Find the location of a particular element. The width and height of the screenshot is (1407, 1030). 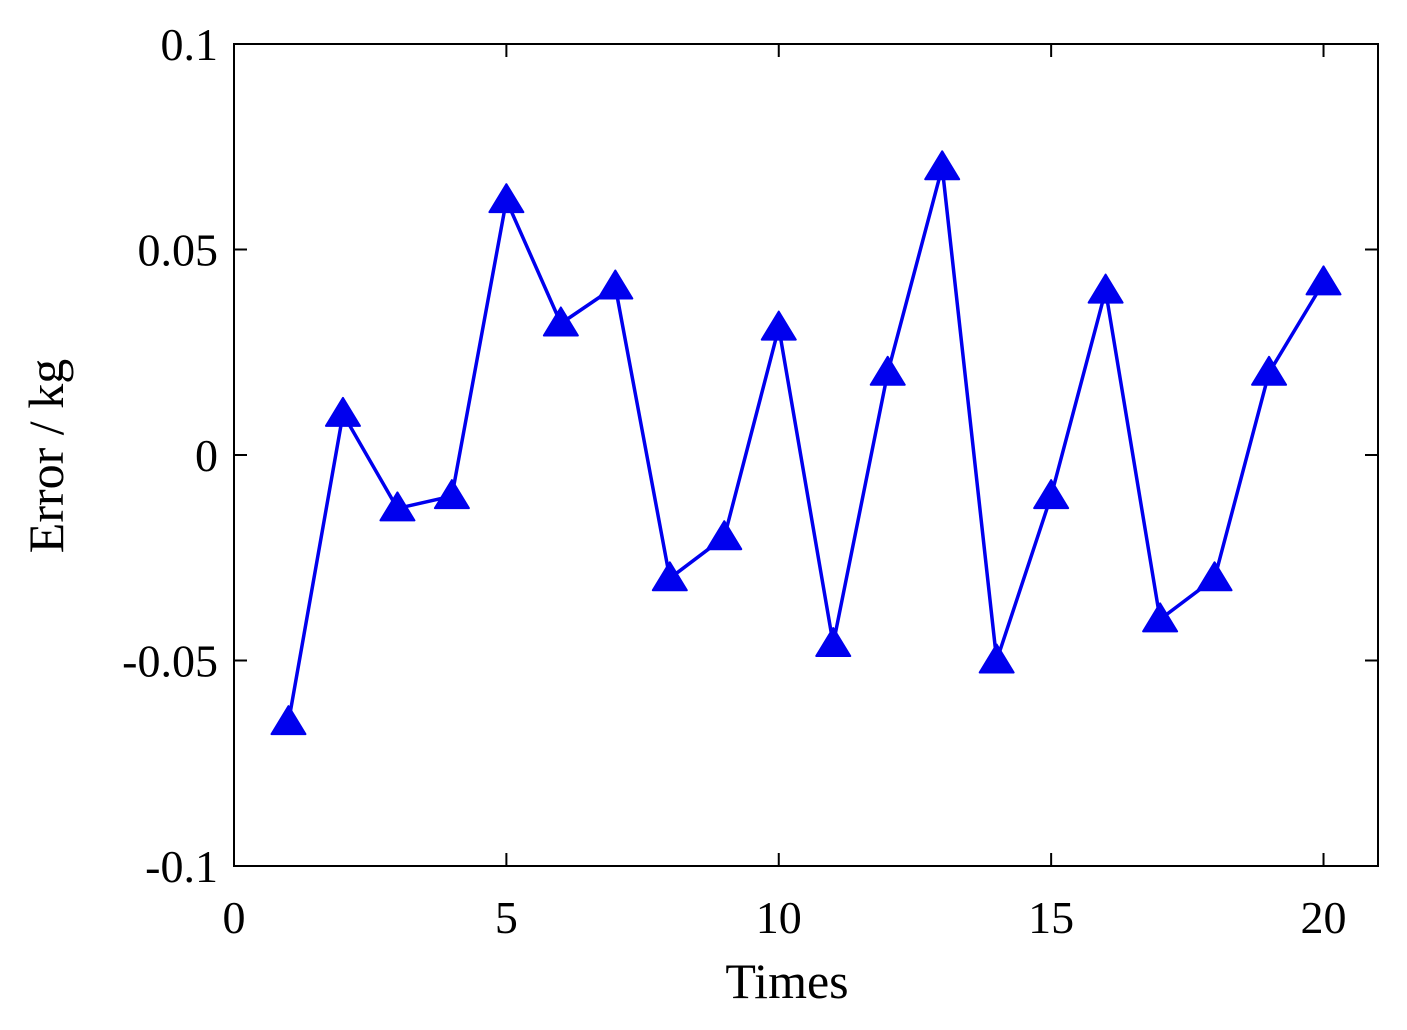

x-axis-label: Times is located at coordinates (786, 981).